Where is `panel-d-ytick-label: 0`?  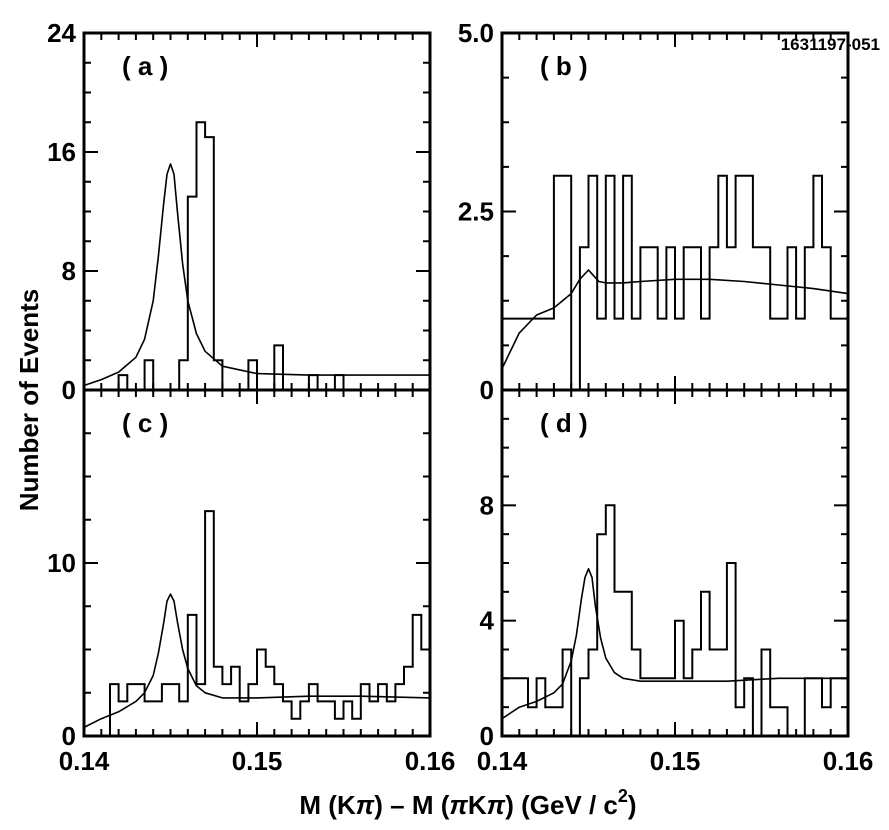
panel-d-ytick-label: 0 is located at coordinates (487, 736).